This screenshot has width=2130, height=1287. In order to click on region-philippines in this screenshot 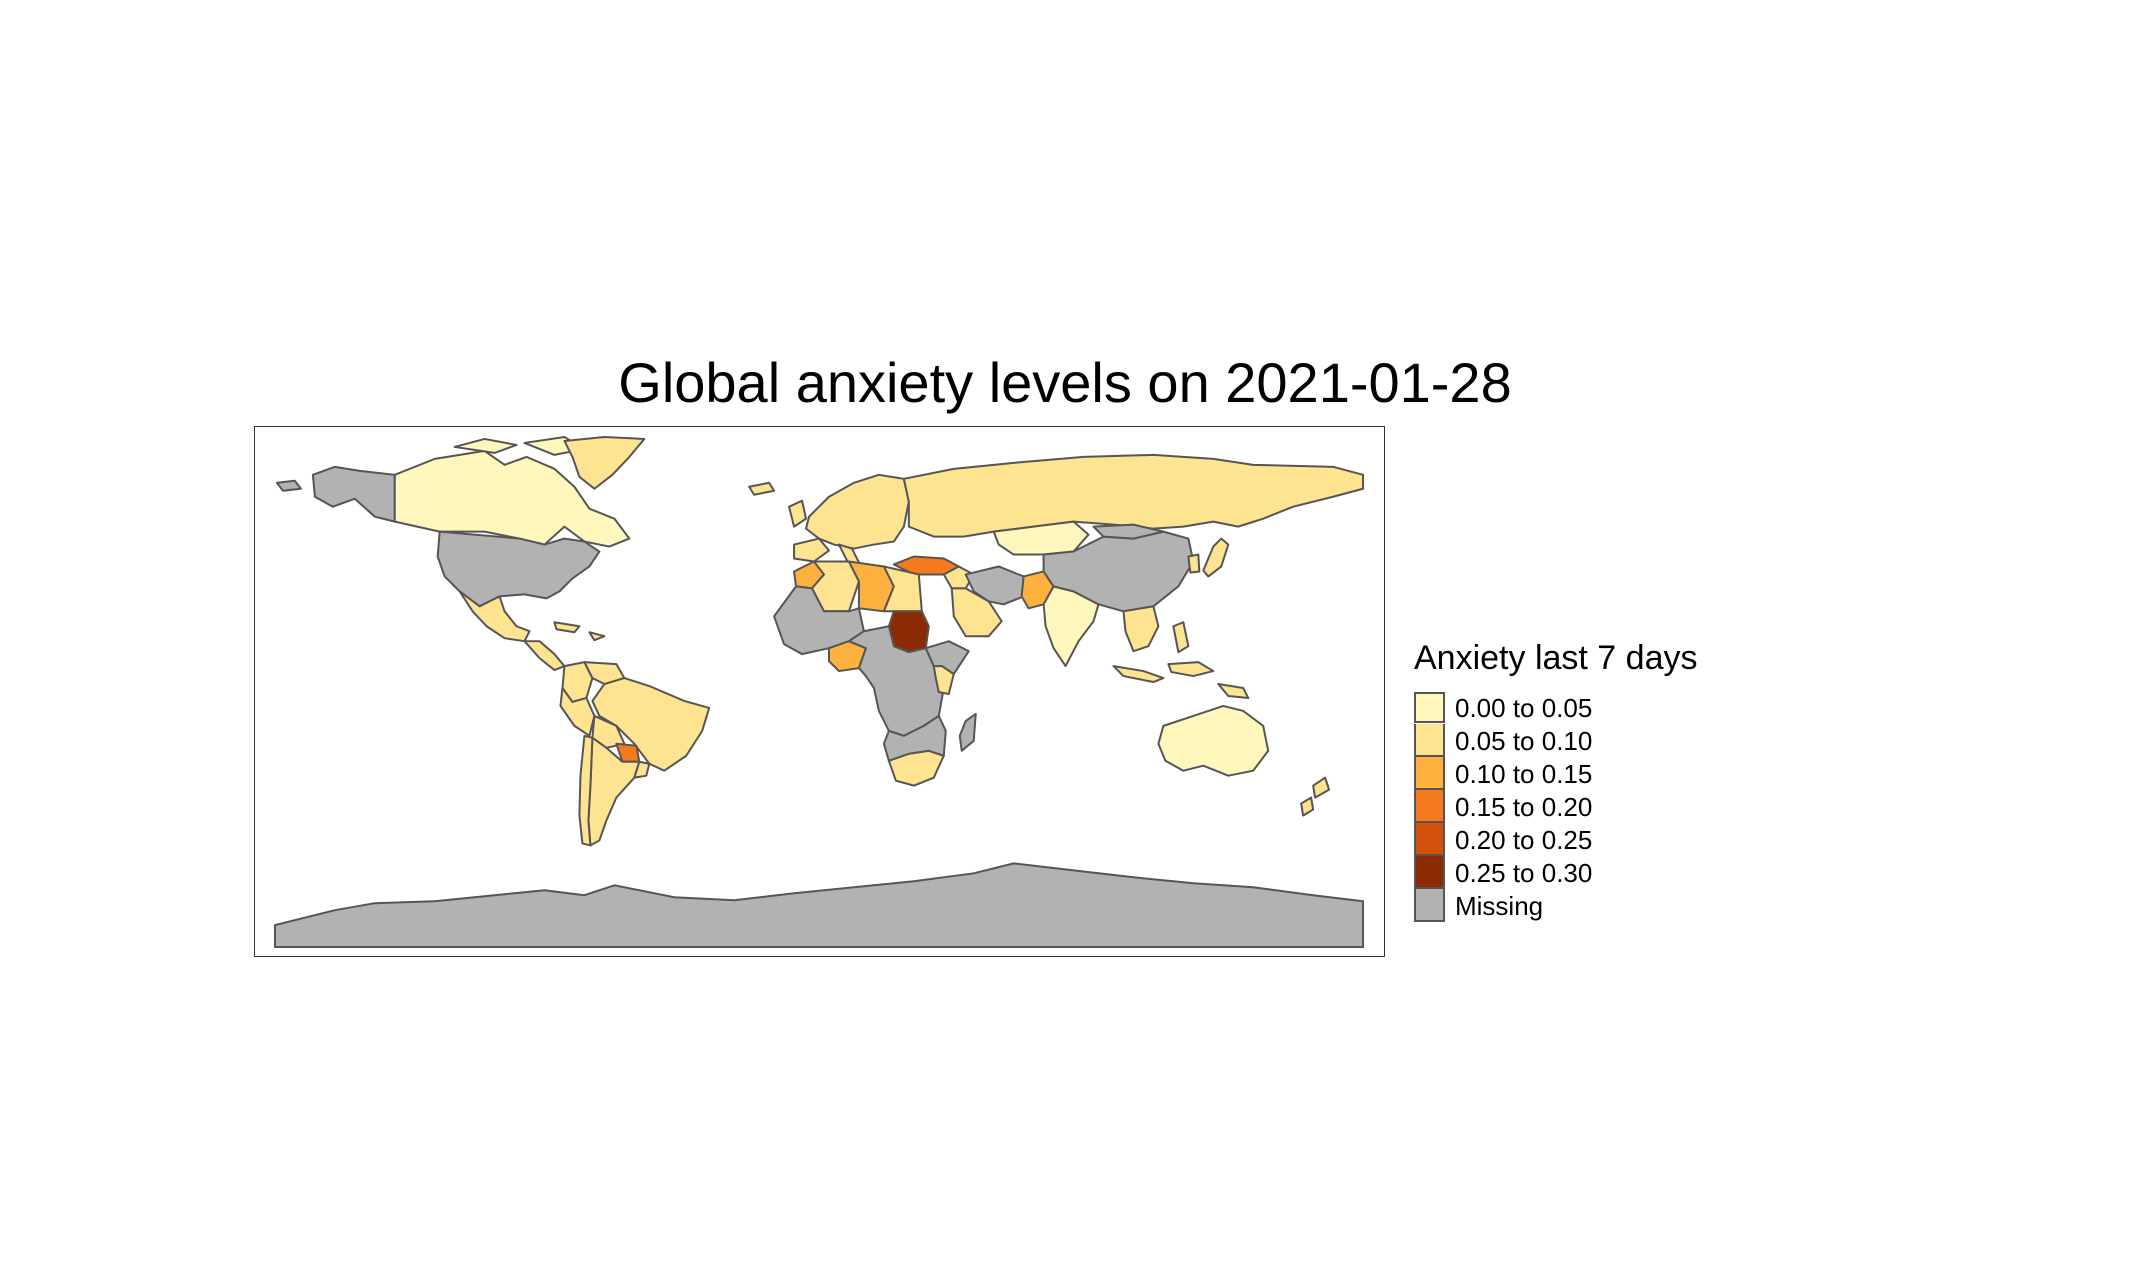, I will do `click(1181, 637)`.